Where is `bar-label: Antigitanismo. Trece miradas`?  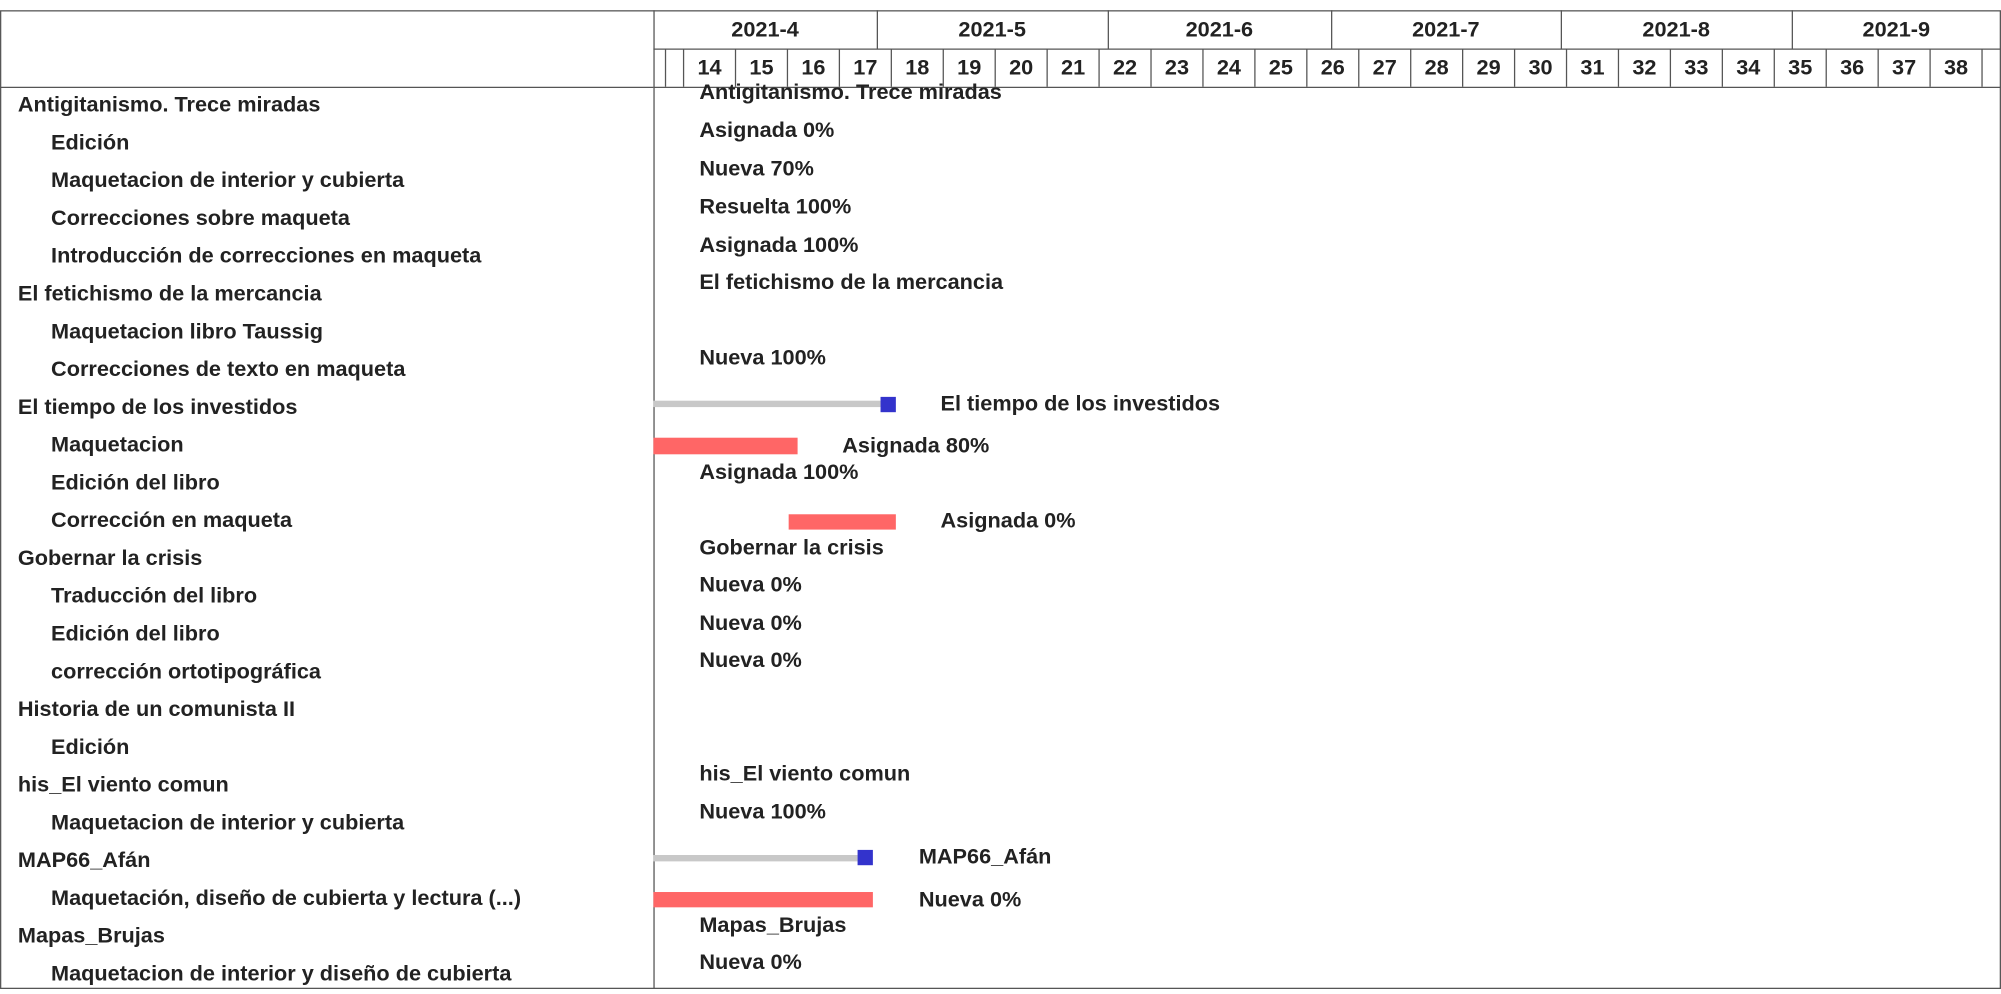 bar-label: Antigitanismo. Trece miradas is located at coordinates (850, 91).